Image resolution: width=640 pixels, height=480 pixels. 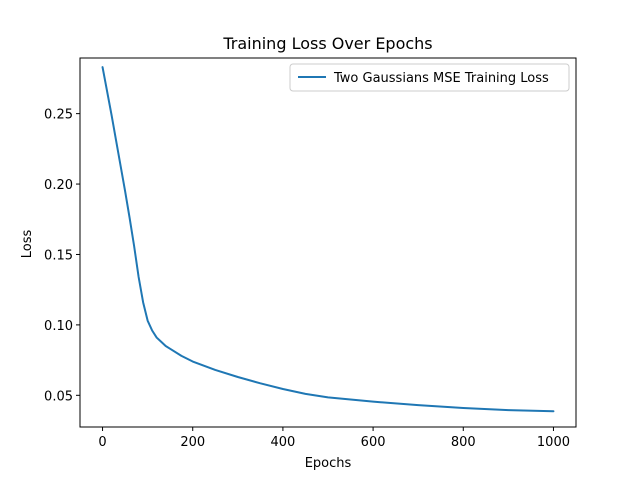 I want to click on x-axis-label: Epochs, so click(x=328, y=463).